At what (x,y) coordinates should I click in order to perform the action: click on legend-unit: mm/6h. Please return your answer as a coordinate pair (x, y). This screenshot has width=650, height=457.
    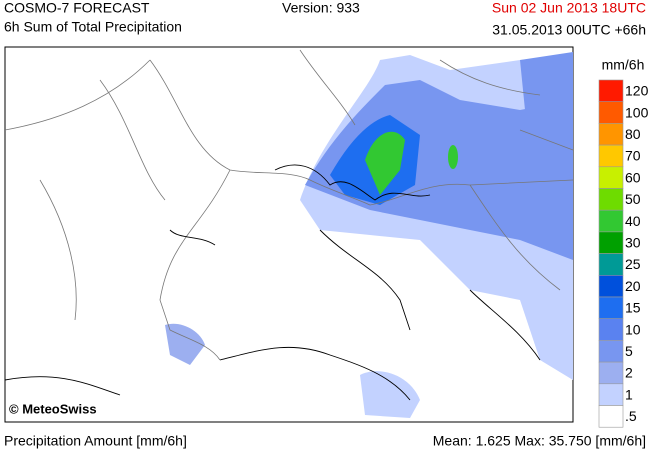
    Looking at the image, I should click on (623, 65).